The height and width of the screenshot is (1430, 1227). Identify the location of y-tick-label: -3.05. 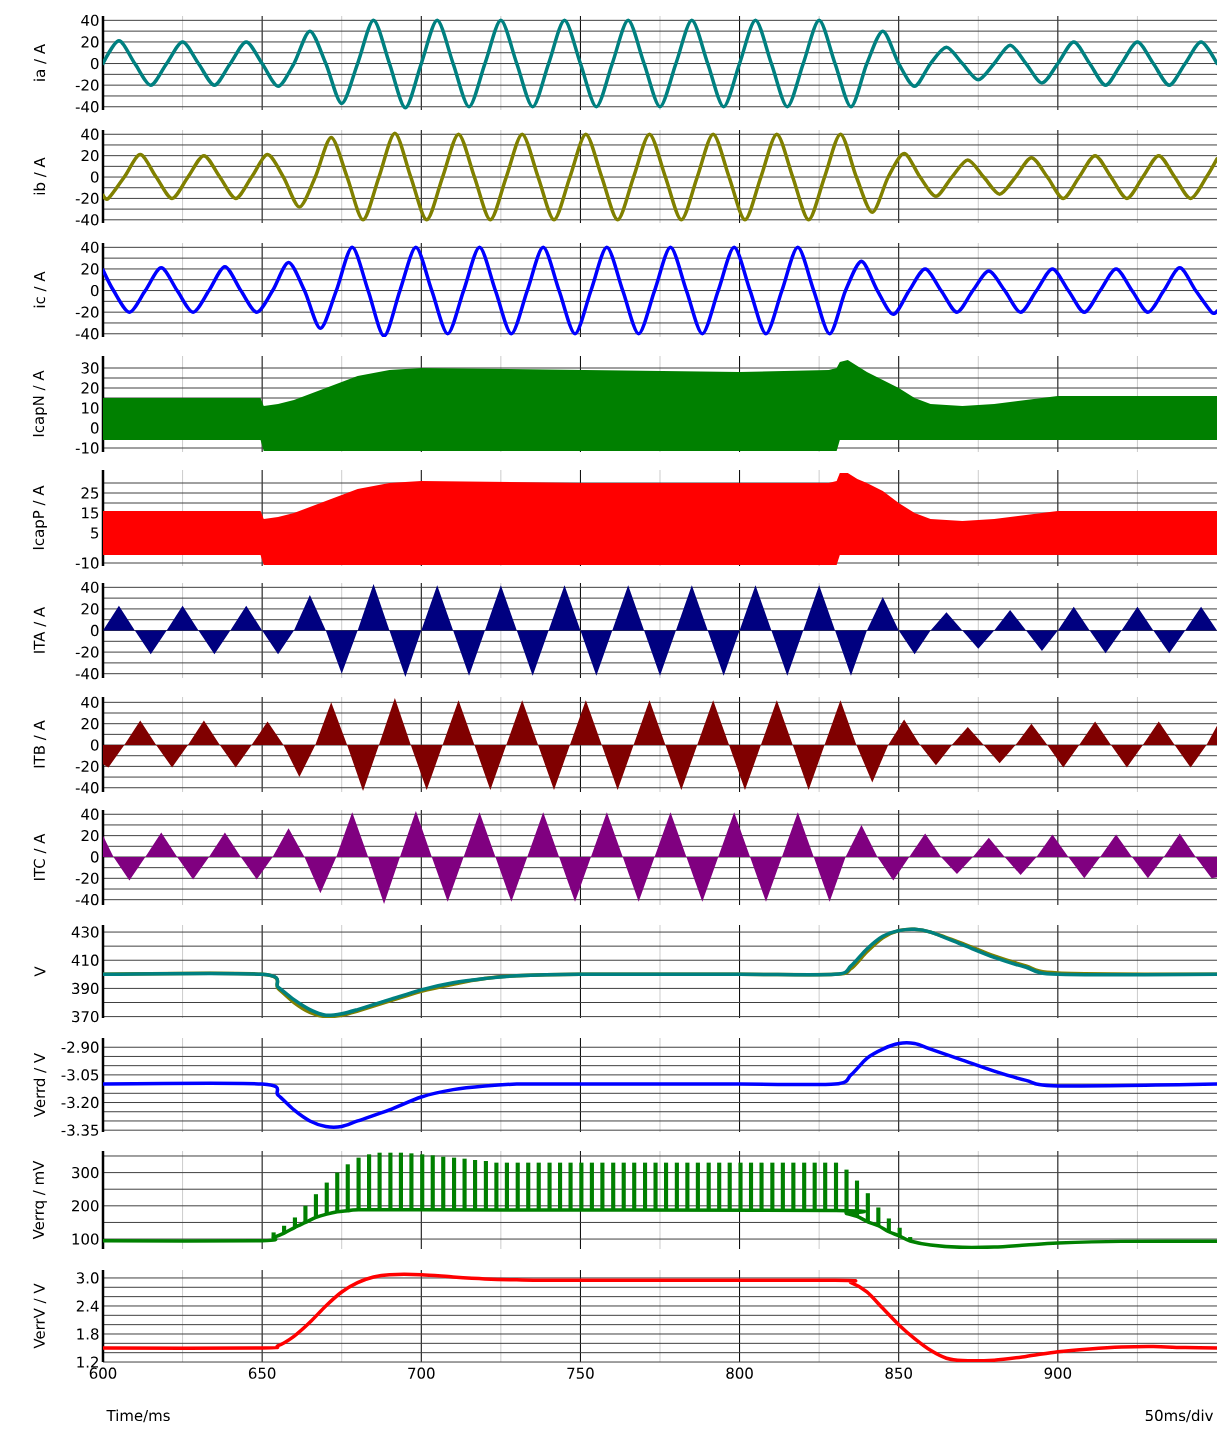
(80, 1075).